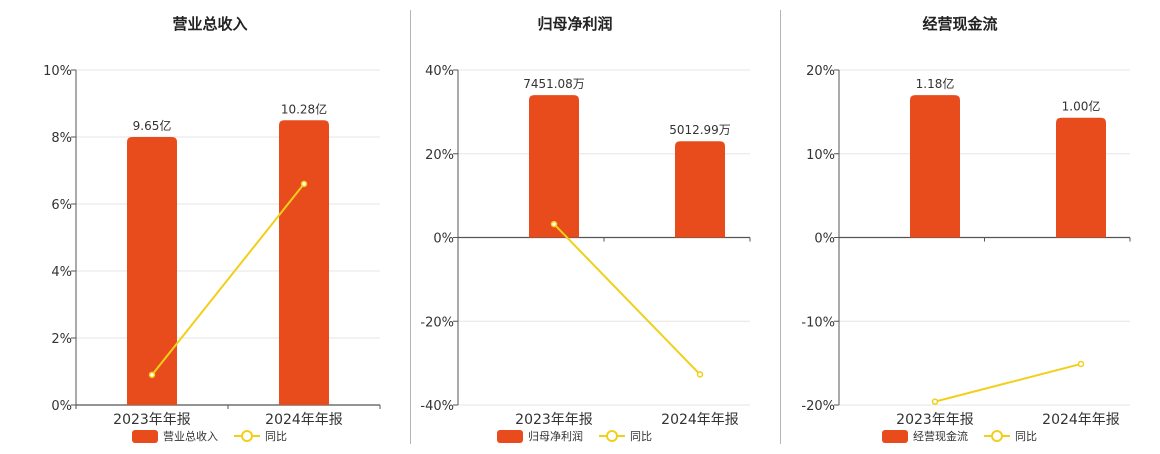 Image resolution: width=1160 pixels, height=454 pixels. Describe the element at coordinates (190, 436) in the screenshot. I see `legend-label-bar: 营业总收入` at that location.